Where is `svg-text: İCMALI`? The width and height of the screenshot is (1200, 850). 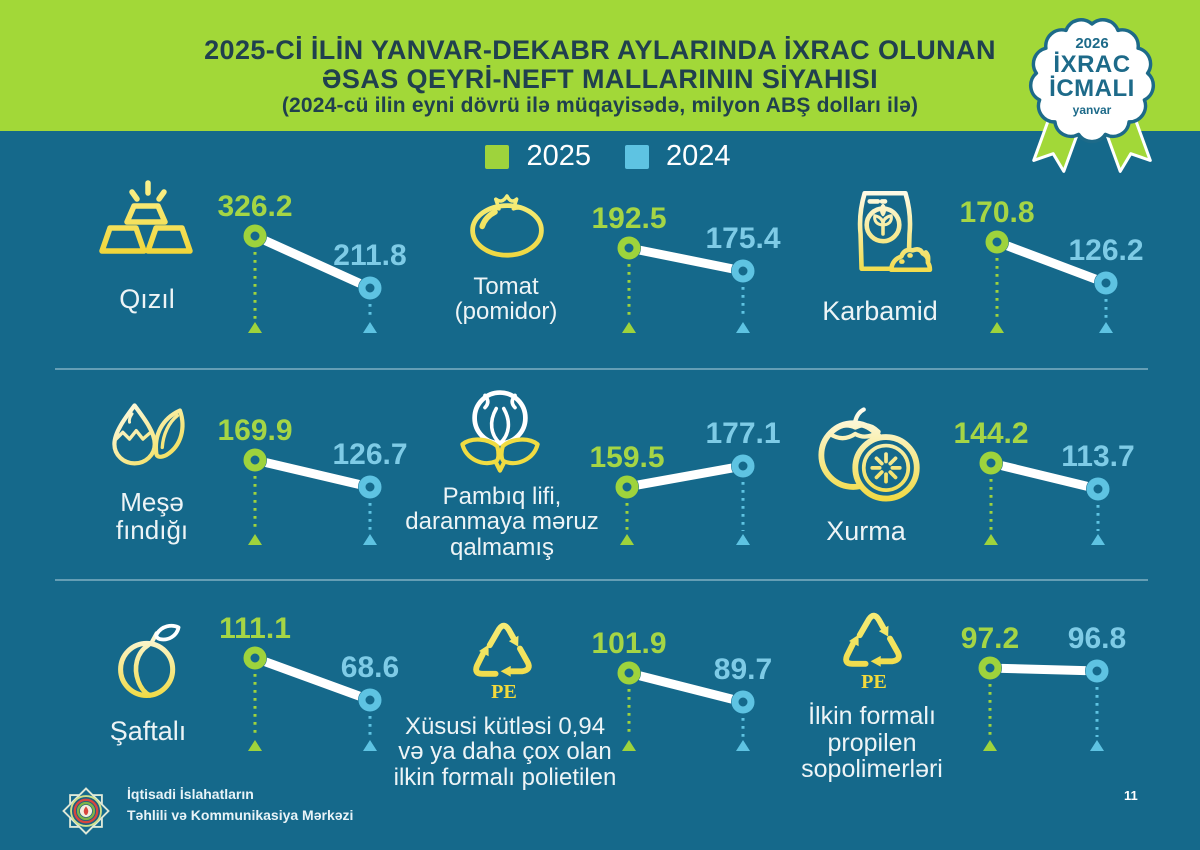
svg-text: İCMALI is located at coordinates (1092, 88).